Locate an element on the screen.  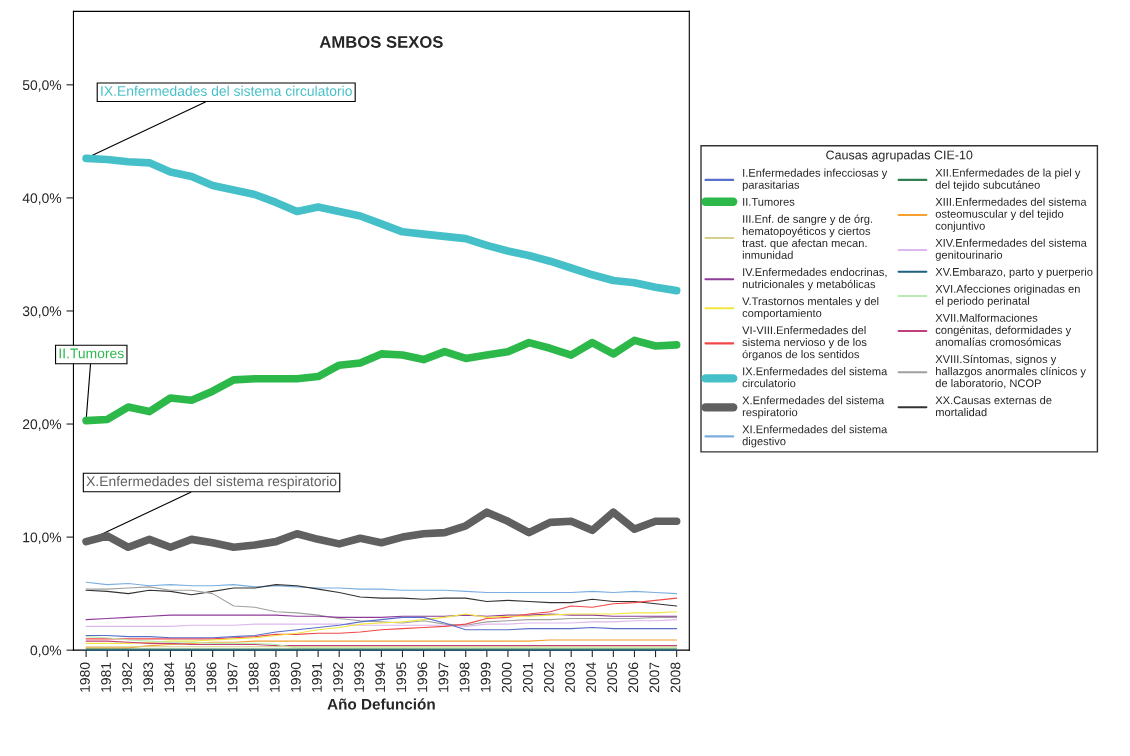
legend-label: XVII.Malformaciones congénitas, deformidades y anomalías cromosómicas is located at coordinates (1003, 329).